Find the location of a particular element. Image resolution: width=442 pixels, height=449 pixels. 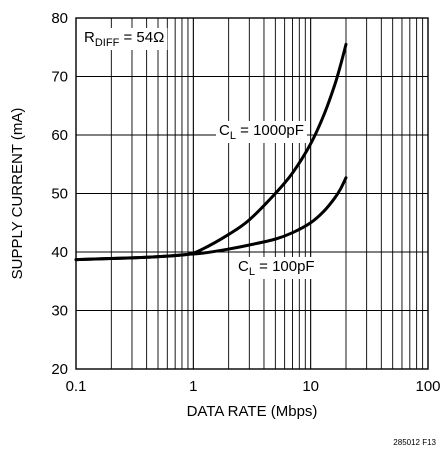

y-tick-label: 50 is located at coordinates (59, 194).